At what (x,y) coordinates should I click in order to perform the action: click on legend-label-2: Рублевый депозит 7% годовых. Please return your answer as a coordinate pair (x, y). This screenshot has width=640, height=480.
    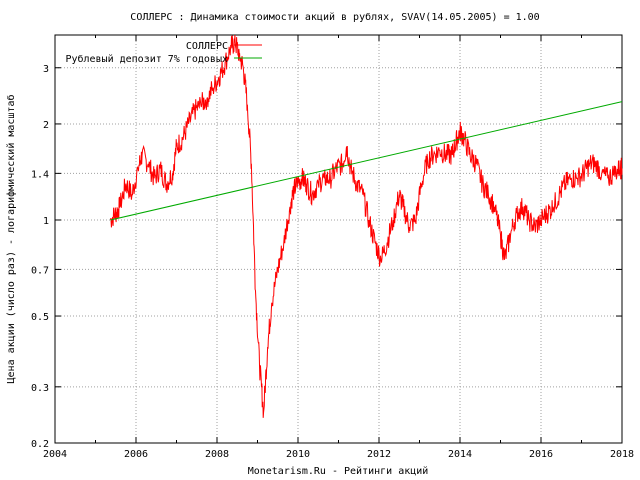
    Looking at the image, I should click on (146, 59).